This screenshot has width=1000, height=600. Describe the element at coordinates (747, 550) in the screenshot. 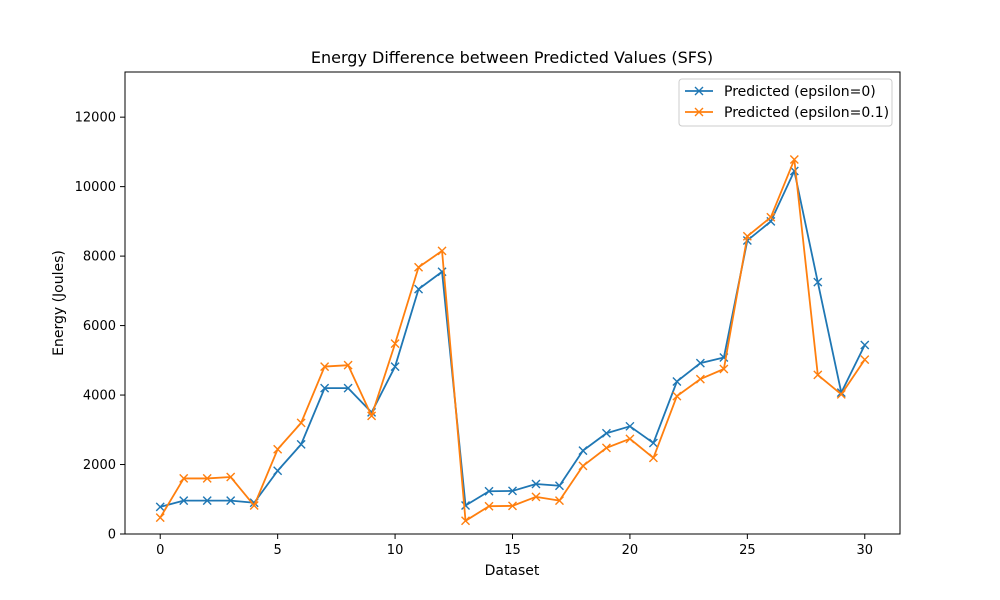

I see `x-tick-label: 25` at that location.